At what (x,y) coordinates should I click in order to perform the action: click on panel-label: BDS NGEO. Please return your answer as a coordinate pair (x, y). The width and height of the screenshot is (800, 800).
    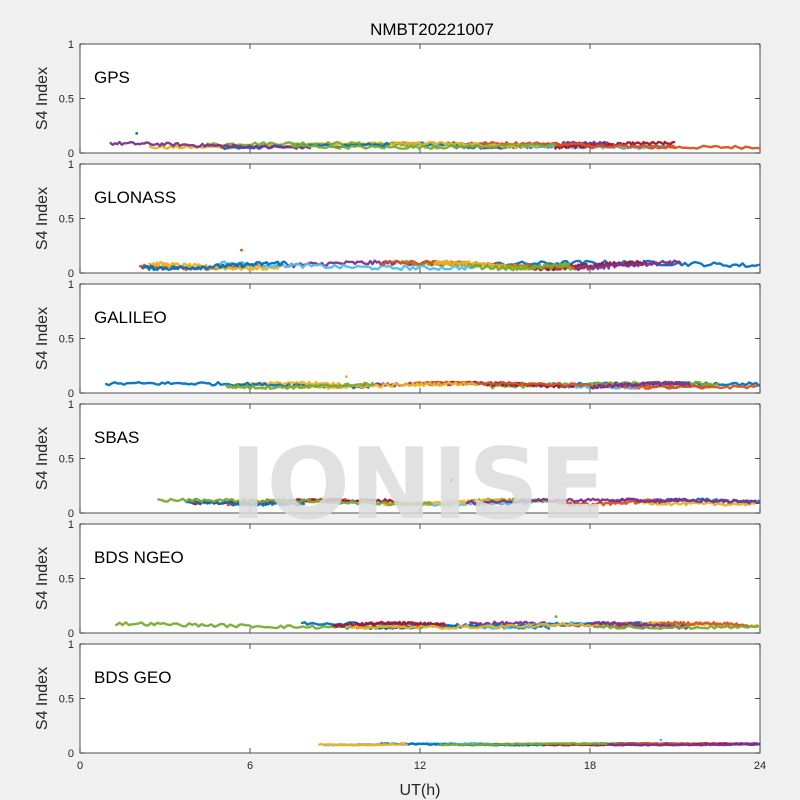
    Looking at the image, I should click on (139, 557).